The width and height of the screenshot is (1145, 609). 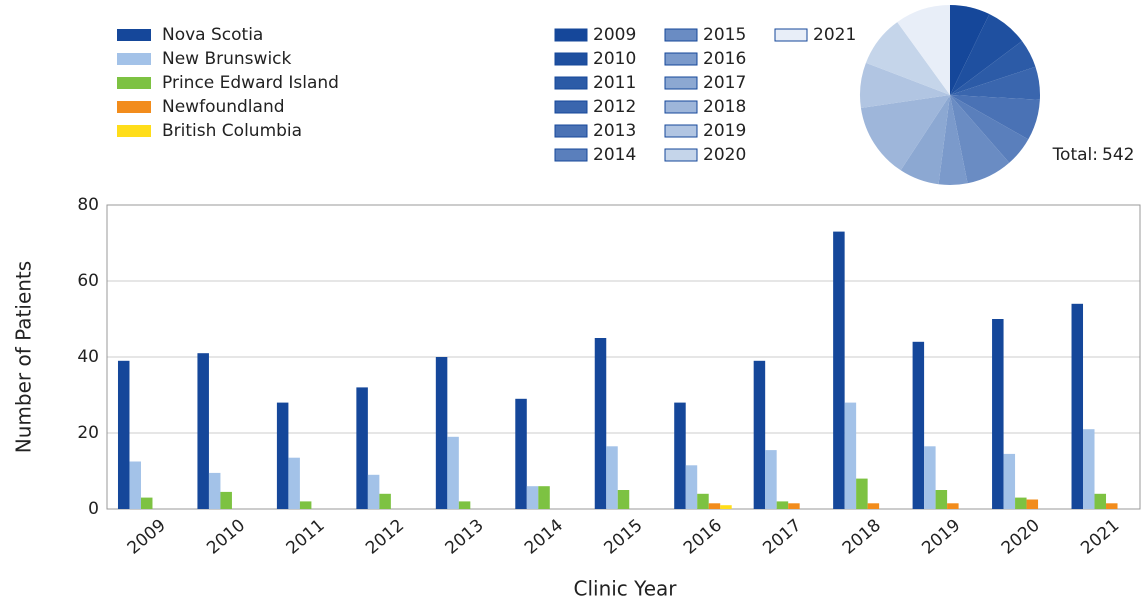 I want to click on x-tick-label: 2009, so click(x=147, y=536).